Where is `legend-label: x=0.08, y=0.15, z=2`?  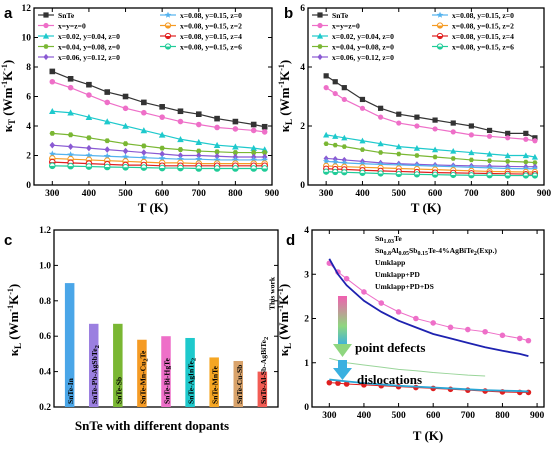
legend-label: x=0.08, y=0.15, z=2 is located at coordinates (211, 26).